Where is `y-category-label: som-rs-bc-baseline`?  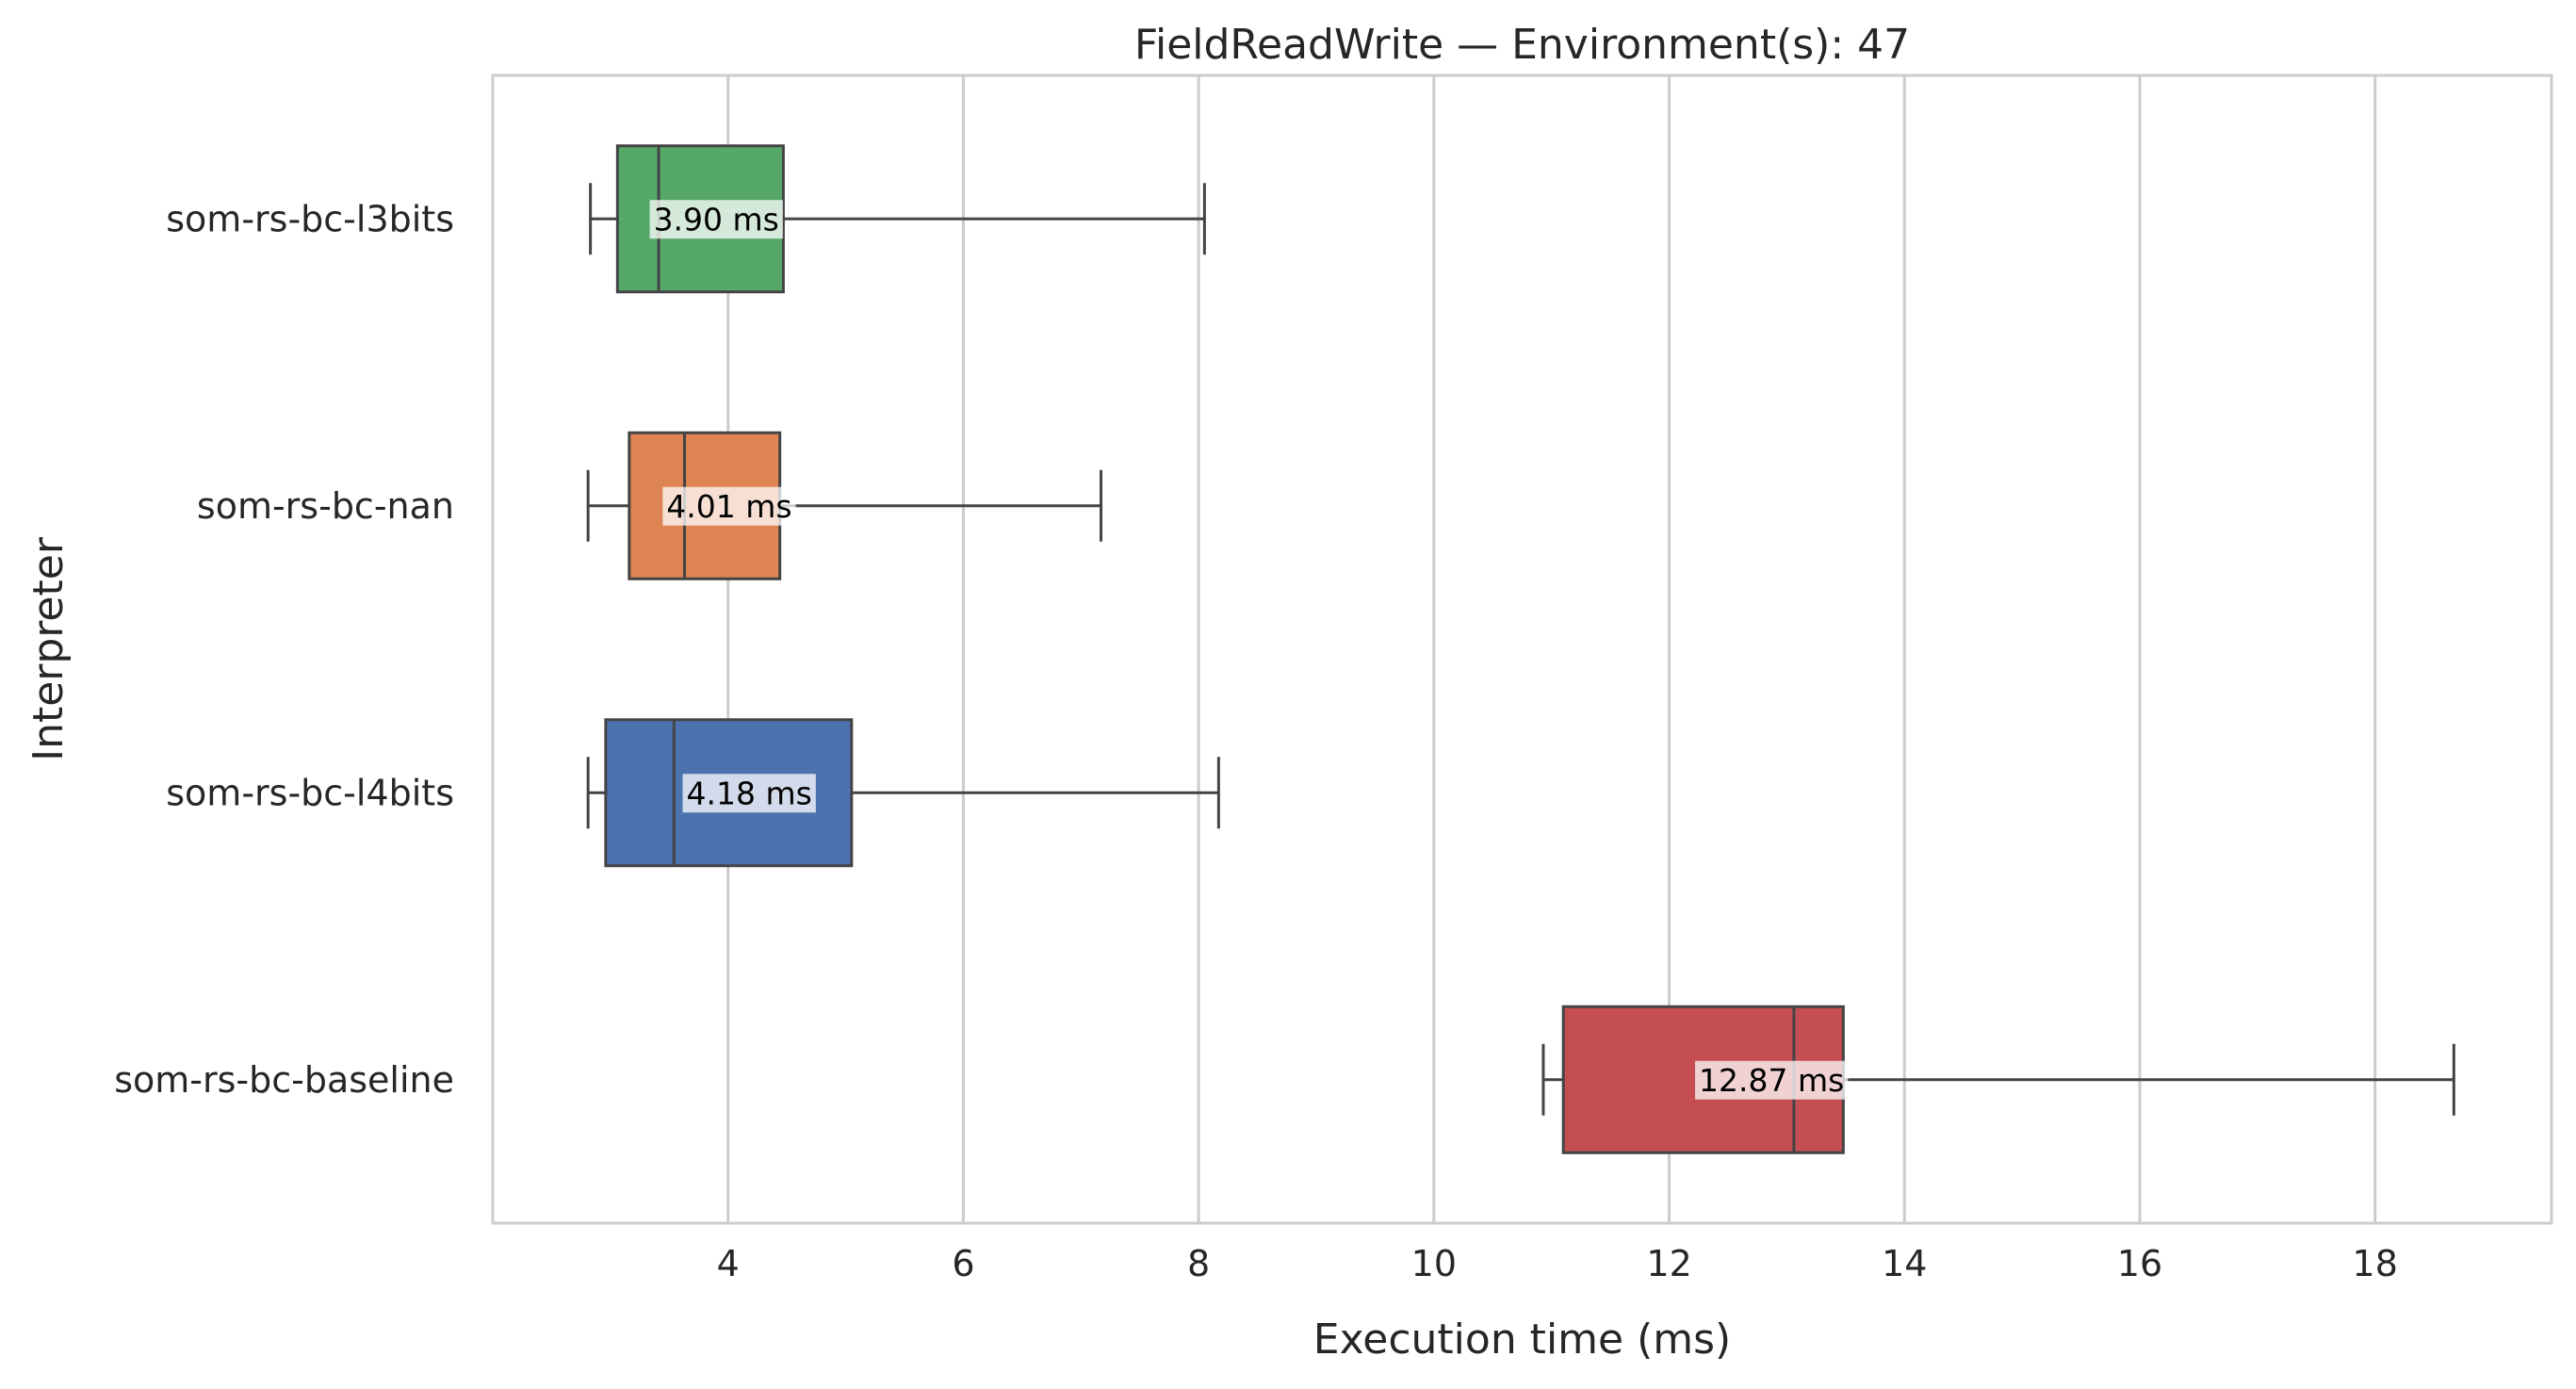 y-category-label: som-rs-bc-baseline is located at coordinates (284, 1080).